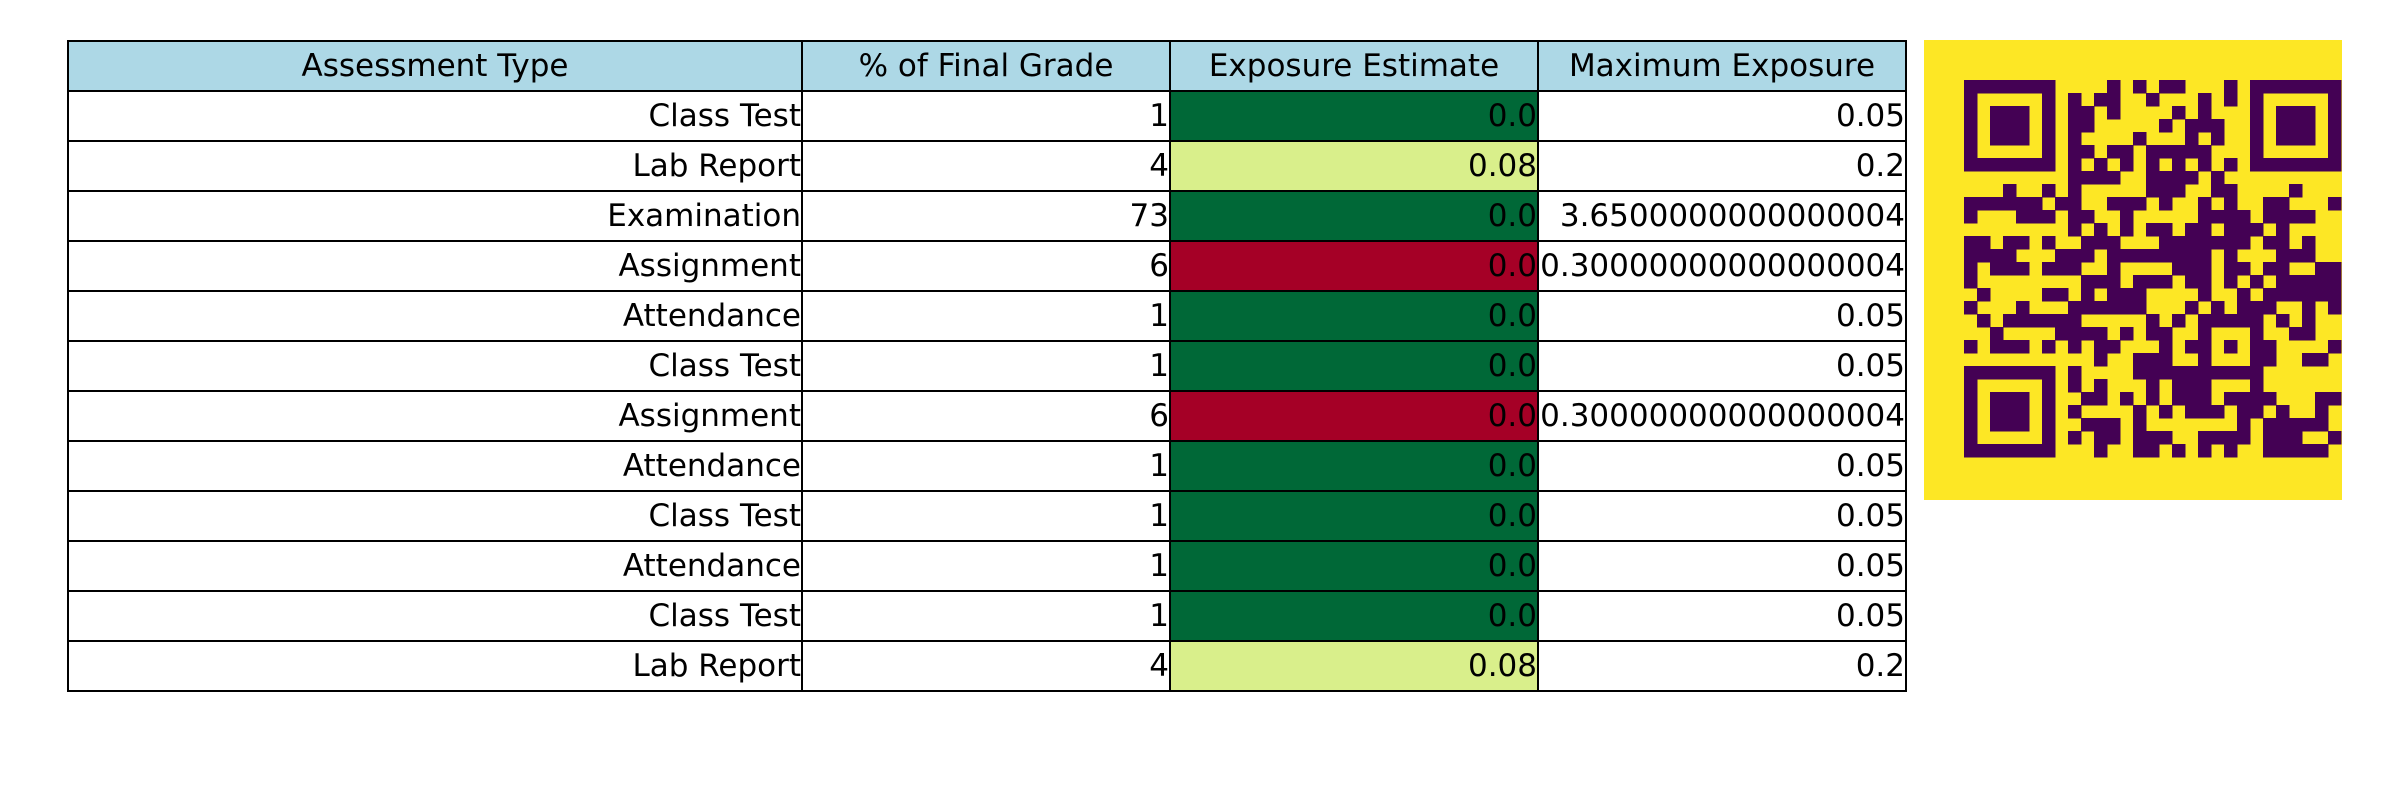 The width and height of the screenshot is (2400, 800). Describe the element at coordinates (1354, 166) in the screenshot. I see `cell-exposure-estimate: 0.08` at that location.